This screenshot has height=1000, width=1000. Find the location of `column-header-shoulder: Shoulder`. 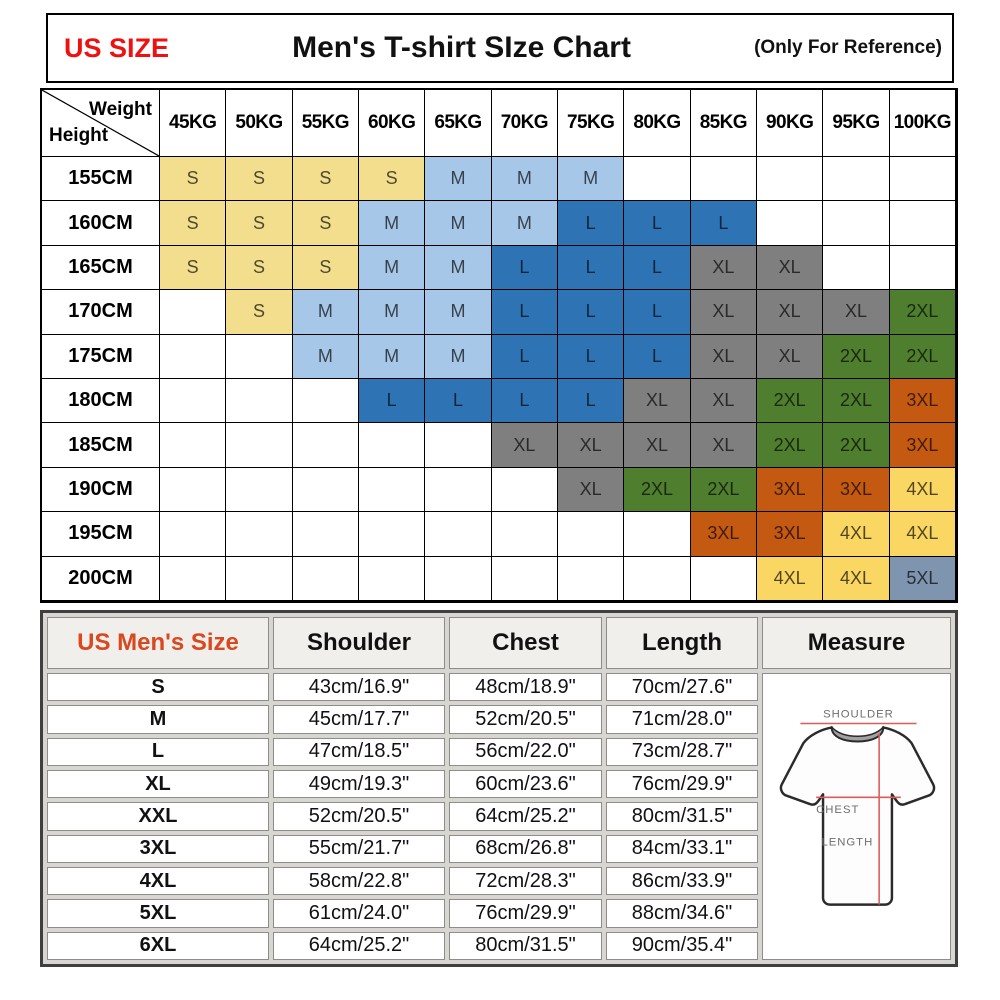

column-header-shoulder: Shoulder is located at coordinates (359, 643).